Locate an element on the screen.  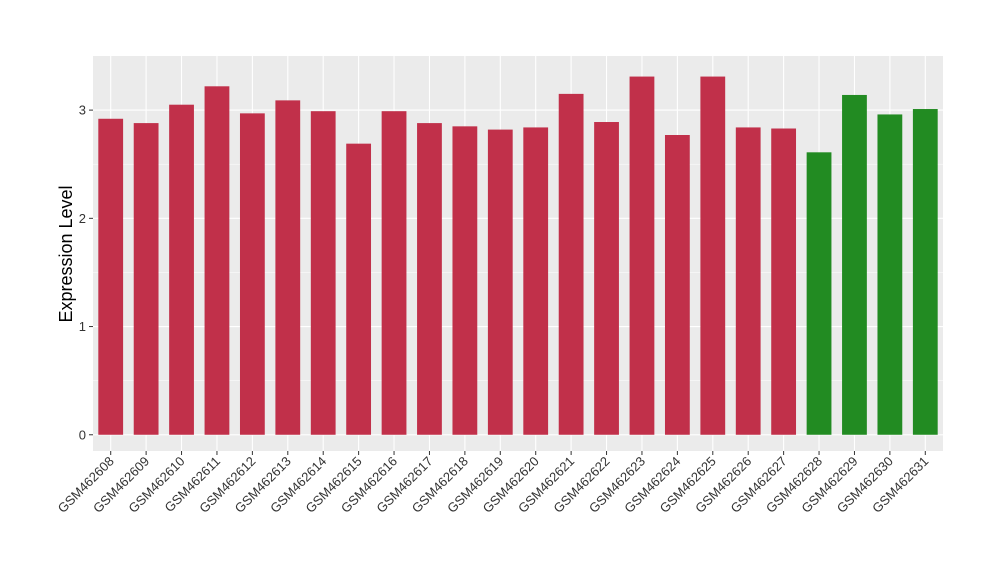
bar-GSM462611 is located at coordinates (217, 260).